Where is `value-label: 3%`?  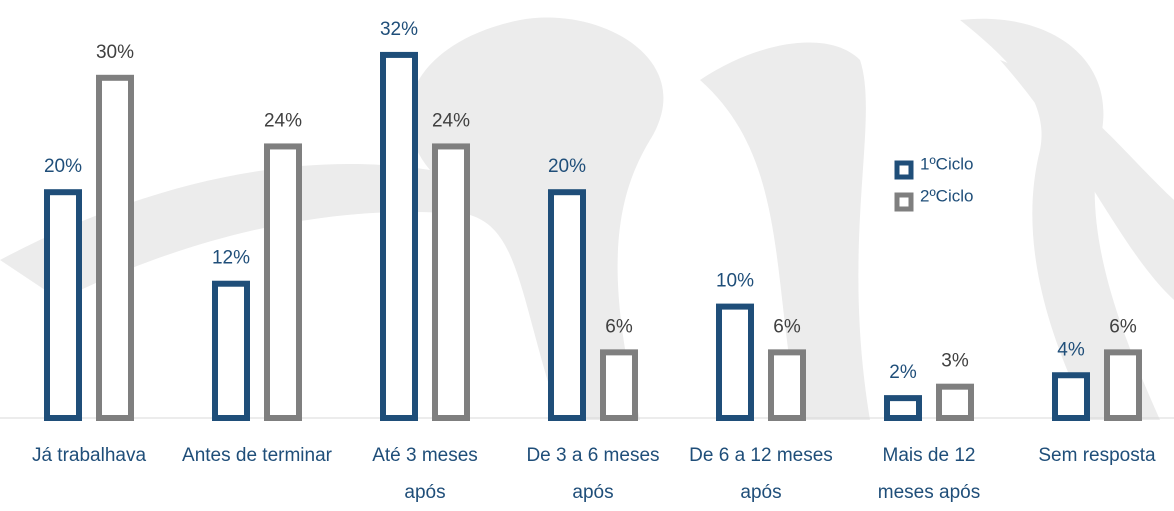 value-label: 3% is located at coordinates (955, 361).